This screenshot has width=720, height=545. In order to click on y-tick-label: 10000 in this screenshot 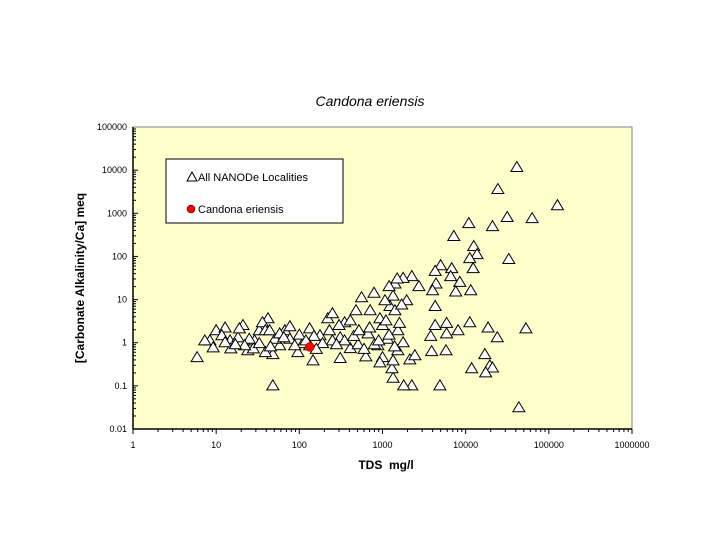, I will do `click(114, 170)`.